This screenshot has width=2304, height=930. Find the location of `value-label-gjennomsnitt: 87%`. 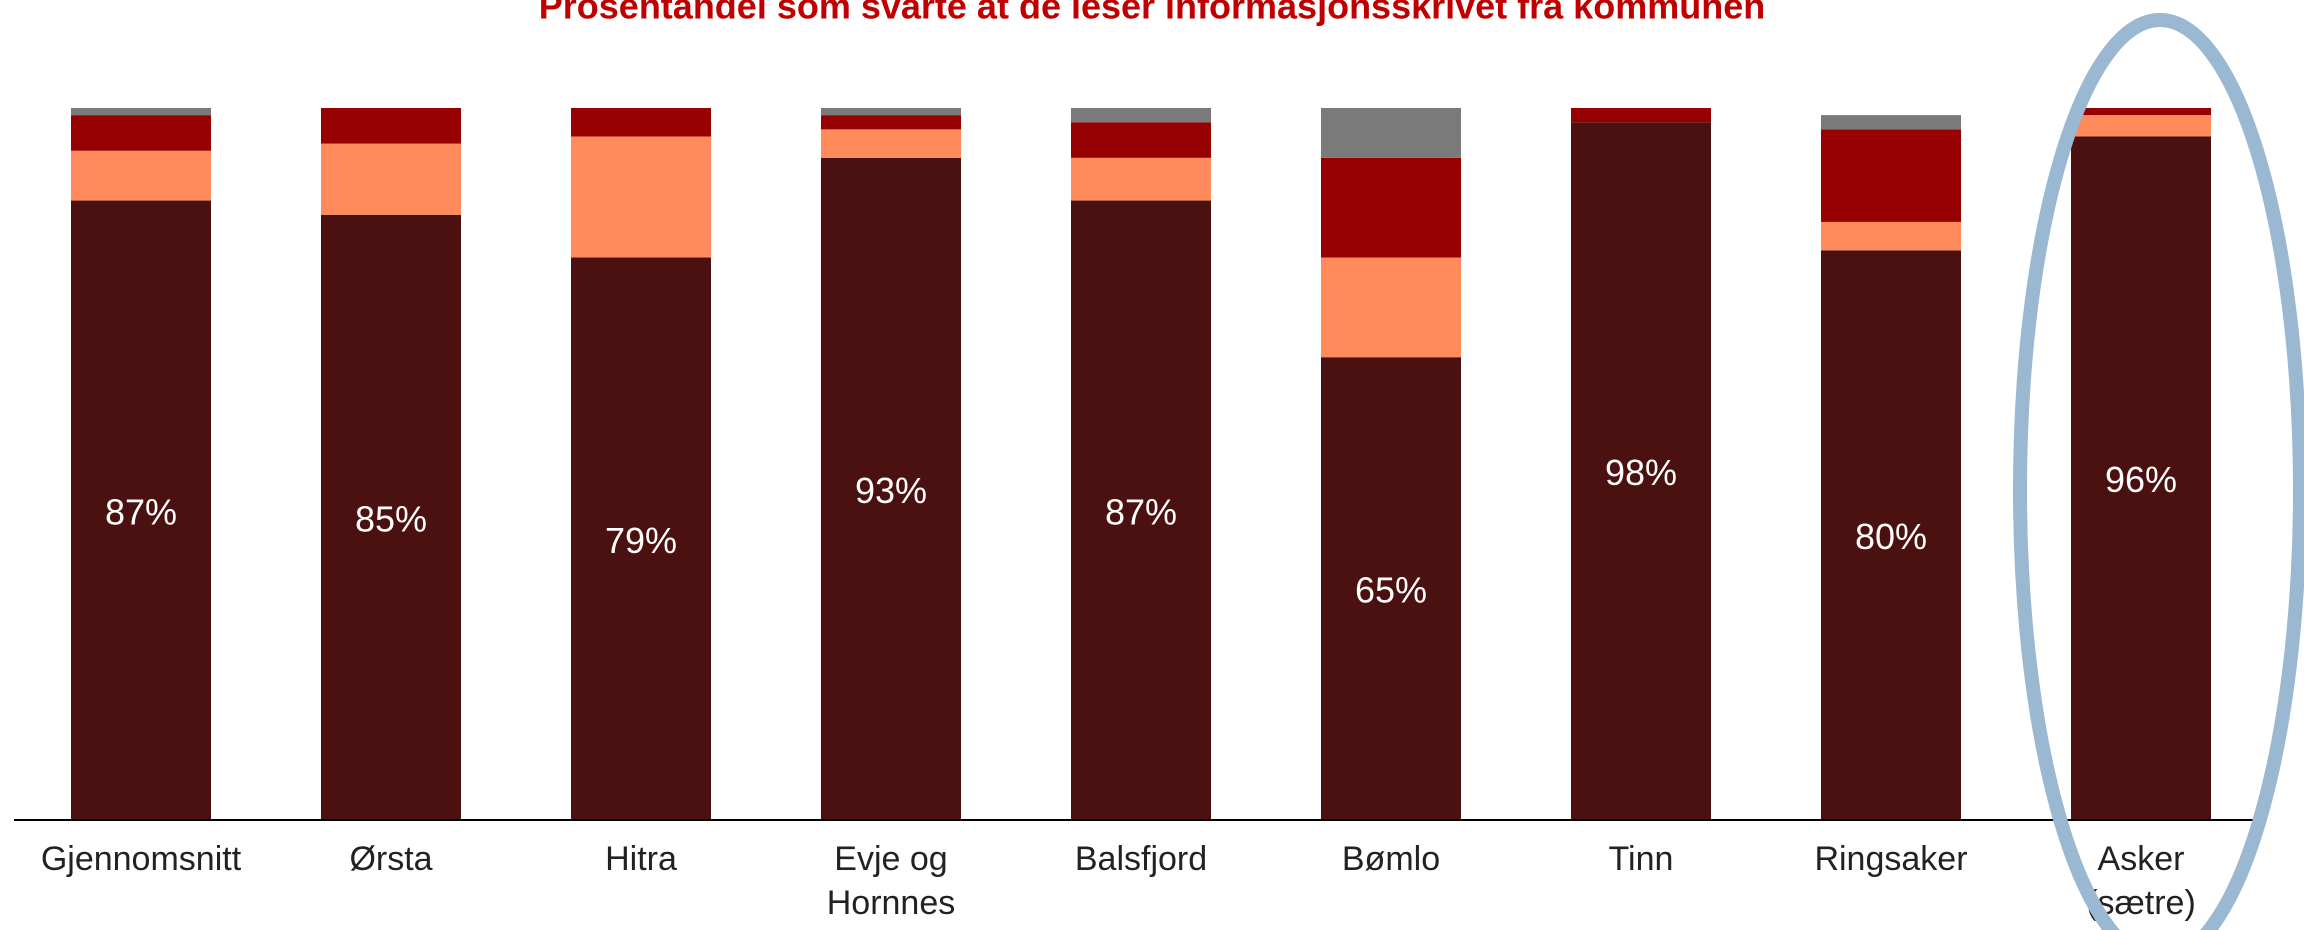

value-label-gjennomsnitt: 87% is located at coordinates (141, 511).